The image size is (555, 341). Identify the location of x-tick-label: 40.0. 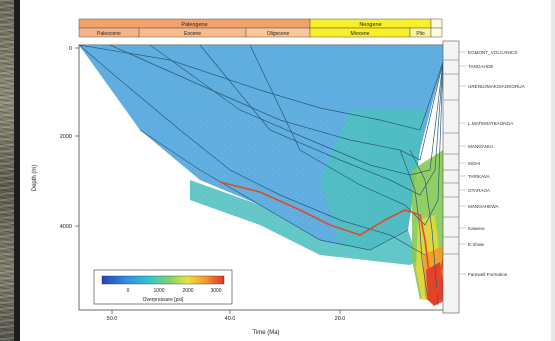
(230, 319).